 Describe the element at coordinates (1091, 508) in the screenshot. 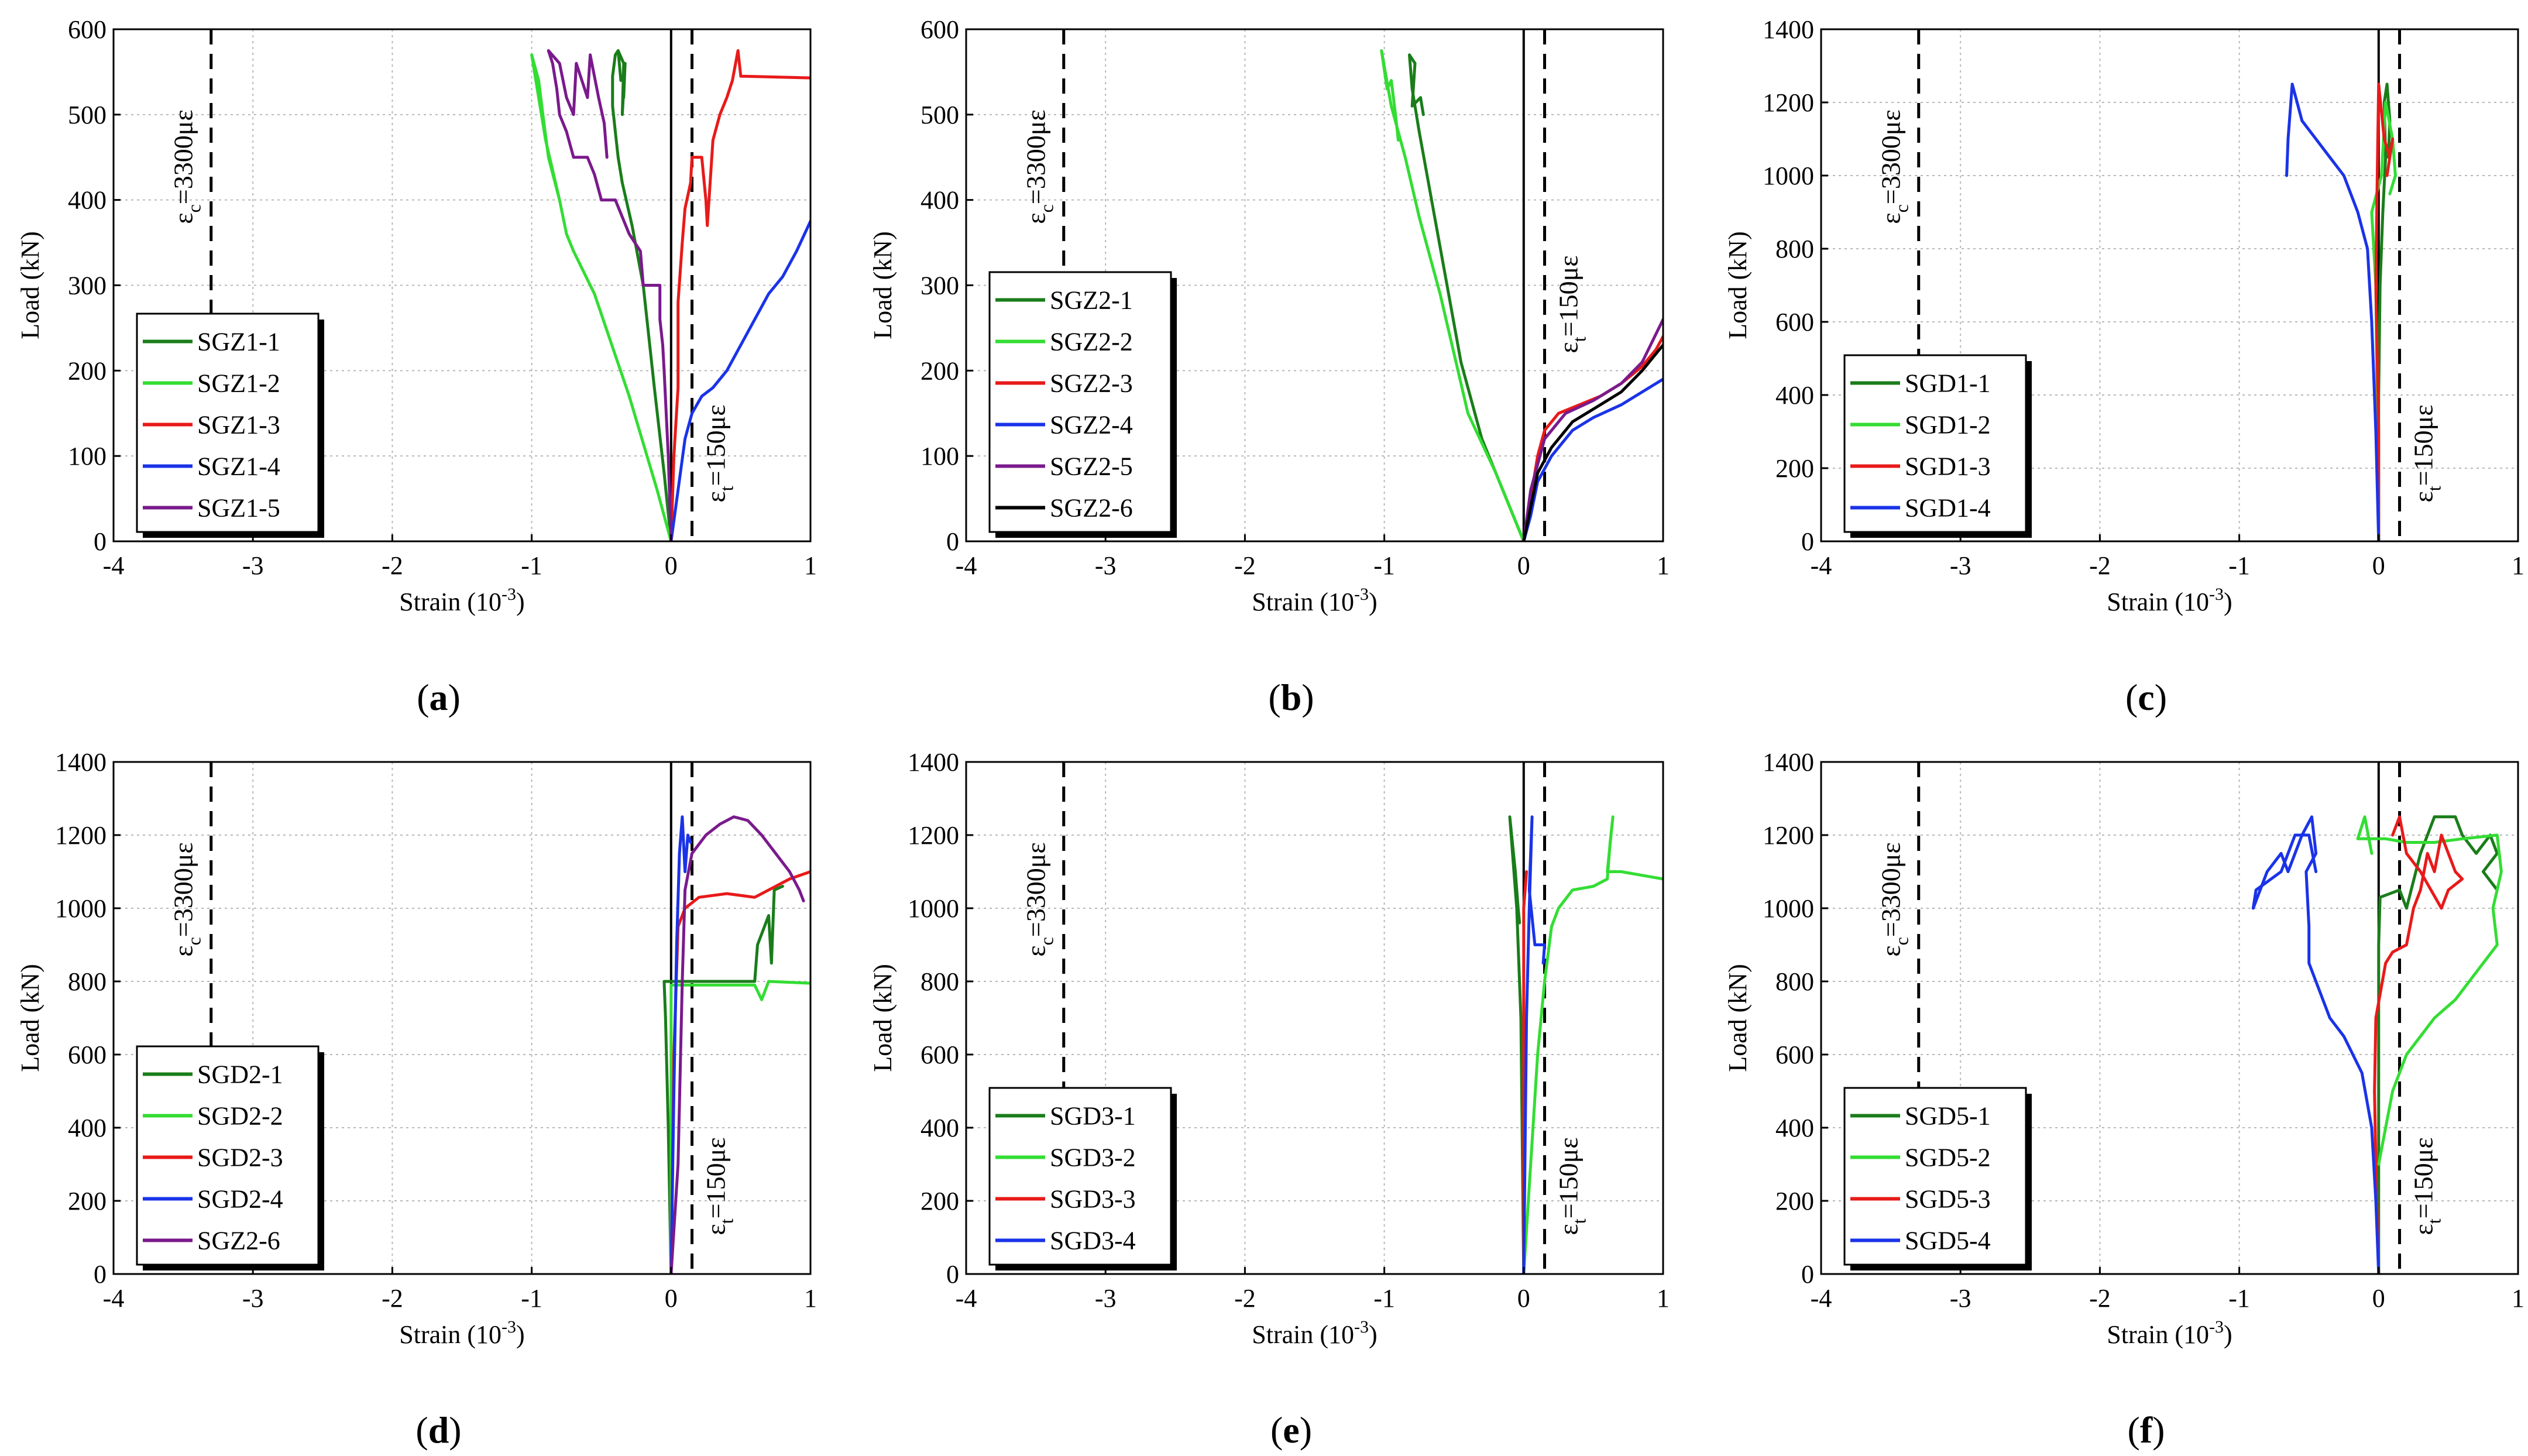

I see `legend-label: SGZ2-6` at that location.